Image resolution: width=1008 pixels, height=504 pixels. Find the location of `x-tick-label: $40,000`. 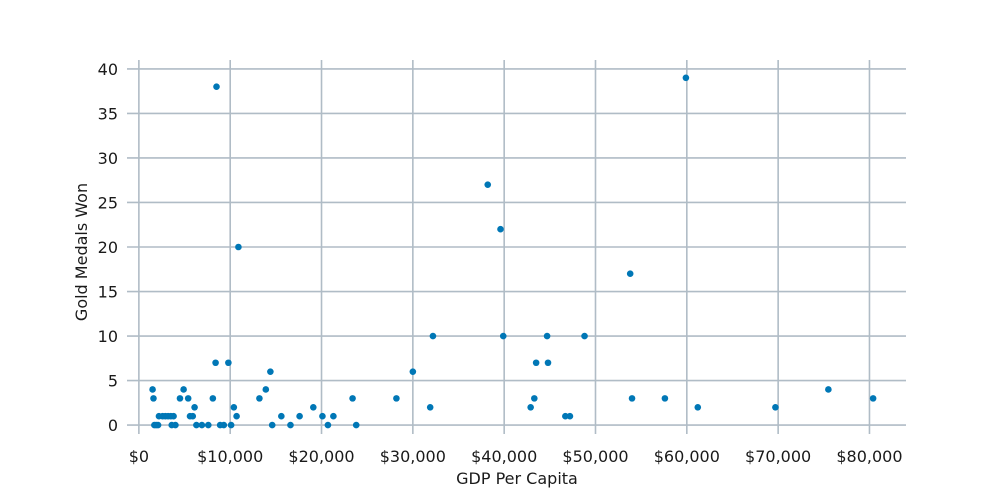

x-tick-label: $40,000 is located at coordinates (504, 456).